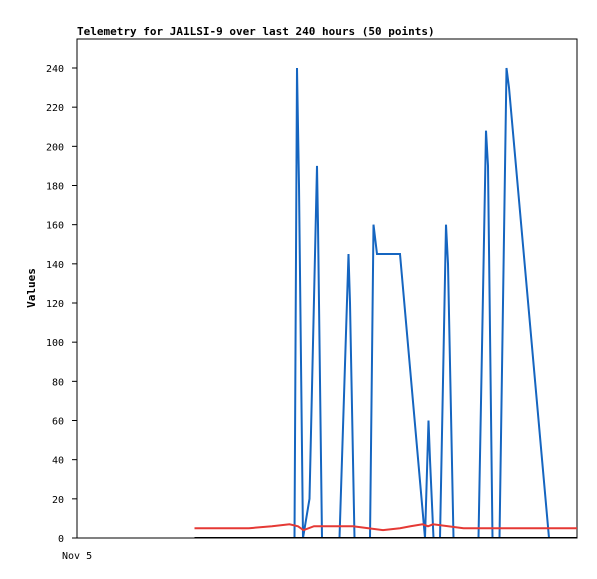 Image resolution: width=597 pixels, height=579 pixels. I want to click on y-axis-ticks: 0 20 40 60 80 100 120 140 160 180 200 220 240, so click(61, 304).